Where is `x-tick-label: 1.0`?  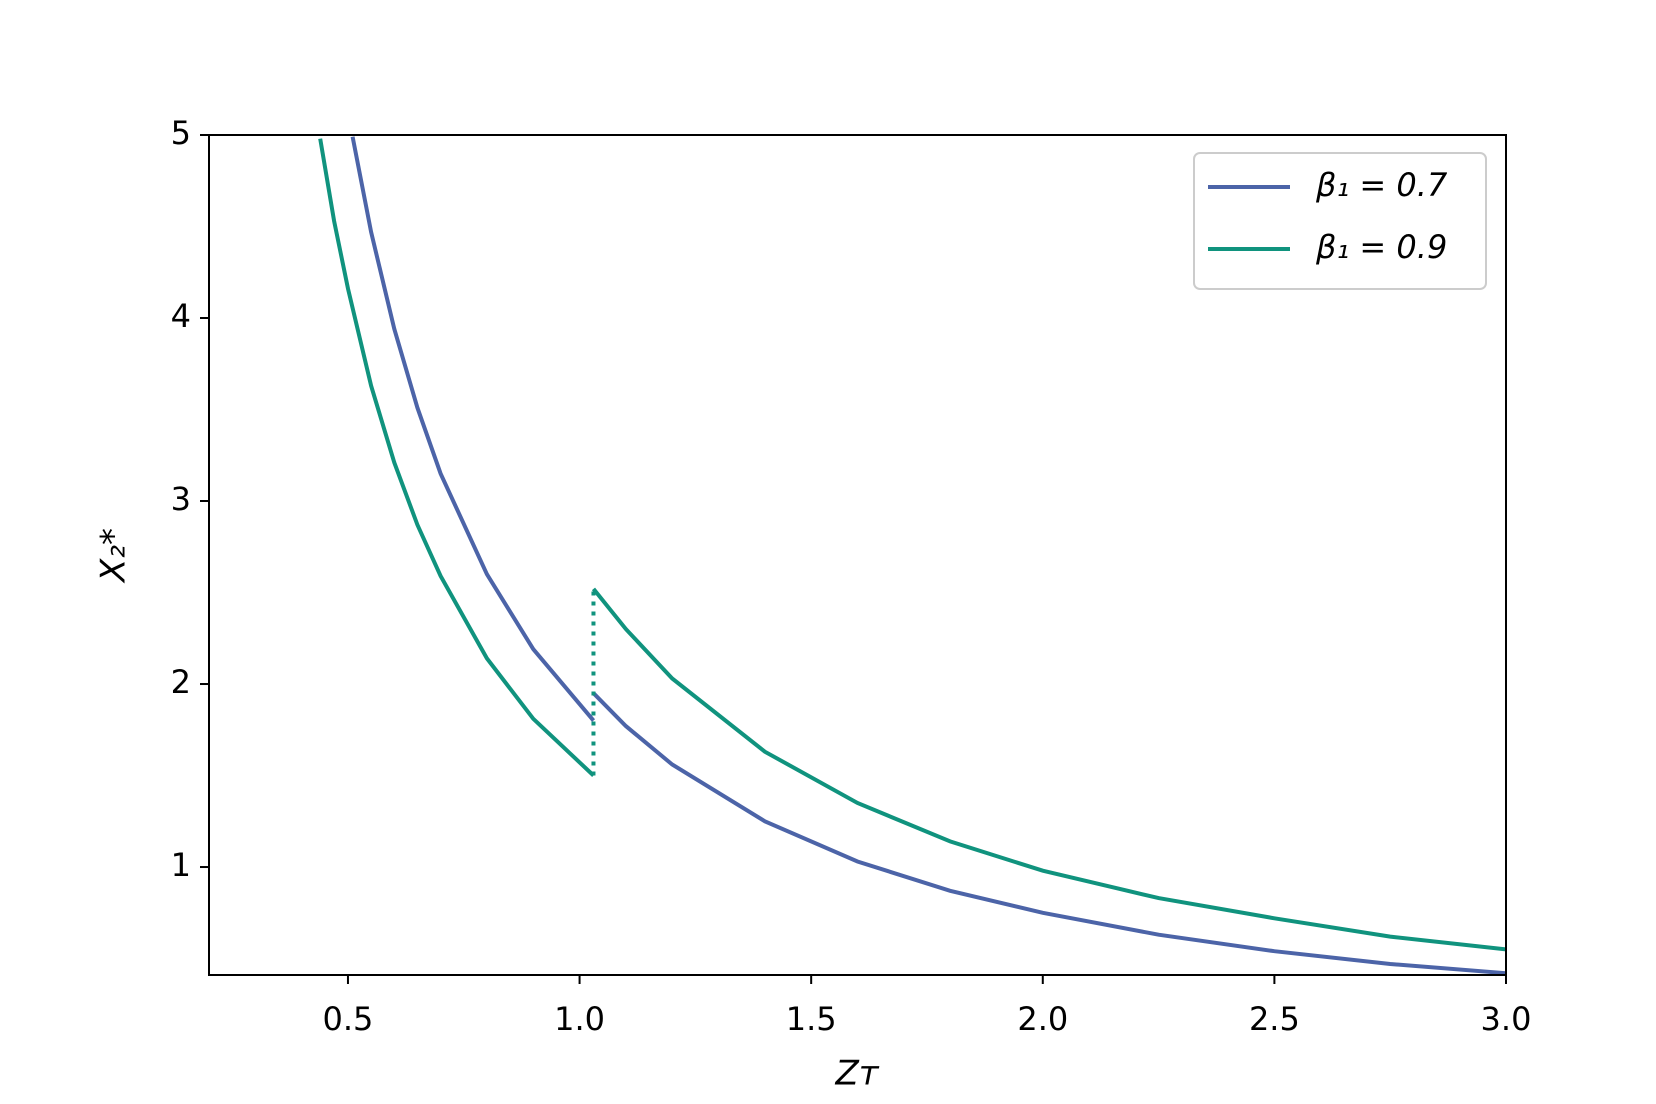
x-tick-label: 1.0 is located at coordinates (579, 1019).